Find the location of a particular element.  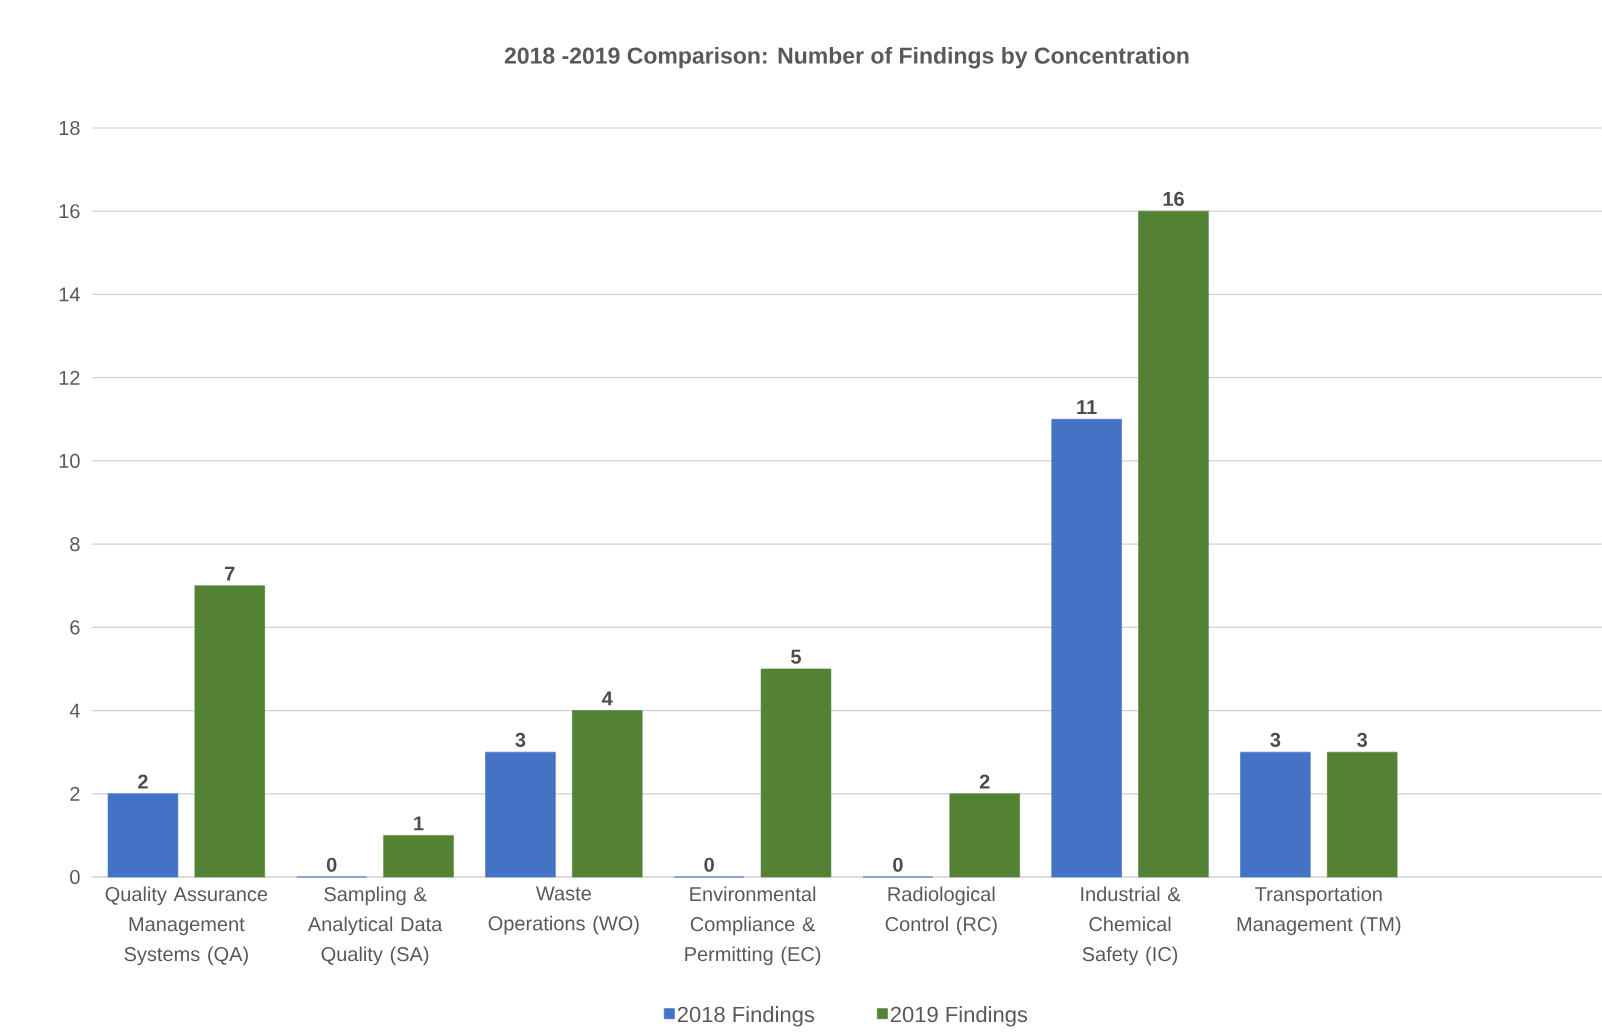

data-label: 16 is located at coordinates (1173, 199).